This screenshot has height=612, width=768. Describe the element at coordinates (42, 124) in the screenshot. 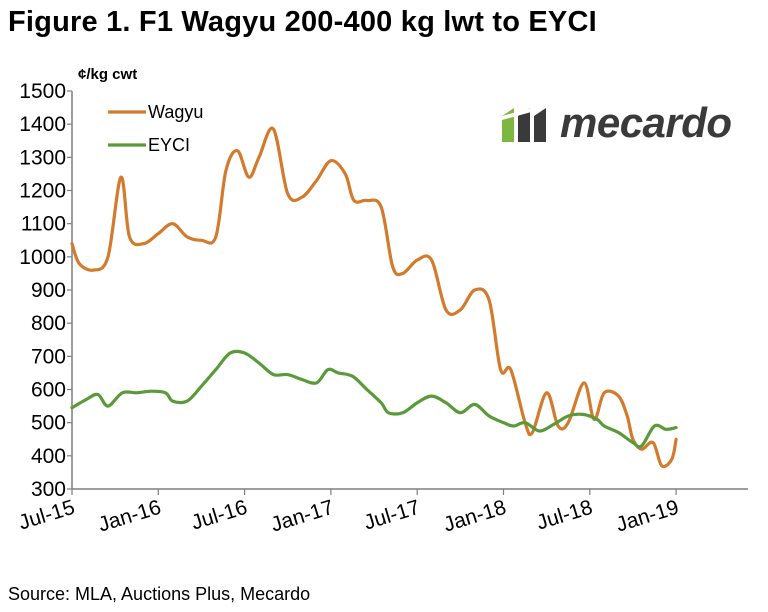

I see `y-tick-label: 1400` at that location.